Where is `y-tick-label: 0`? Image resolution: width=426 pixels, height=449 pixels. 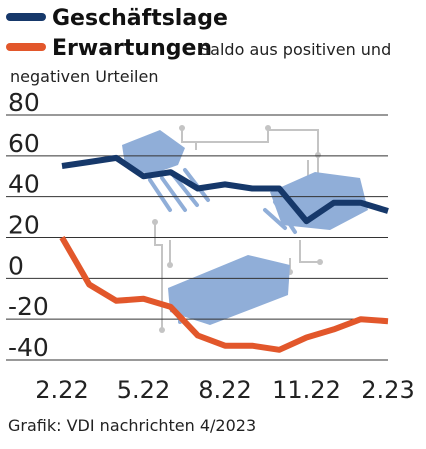 y-tick-label: 0 is located at coordinates (16, 265).